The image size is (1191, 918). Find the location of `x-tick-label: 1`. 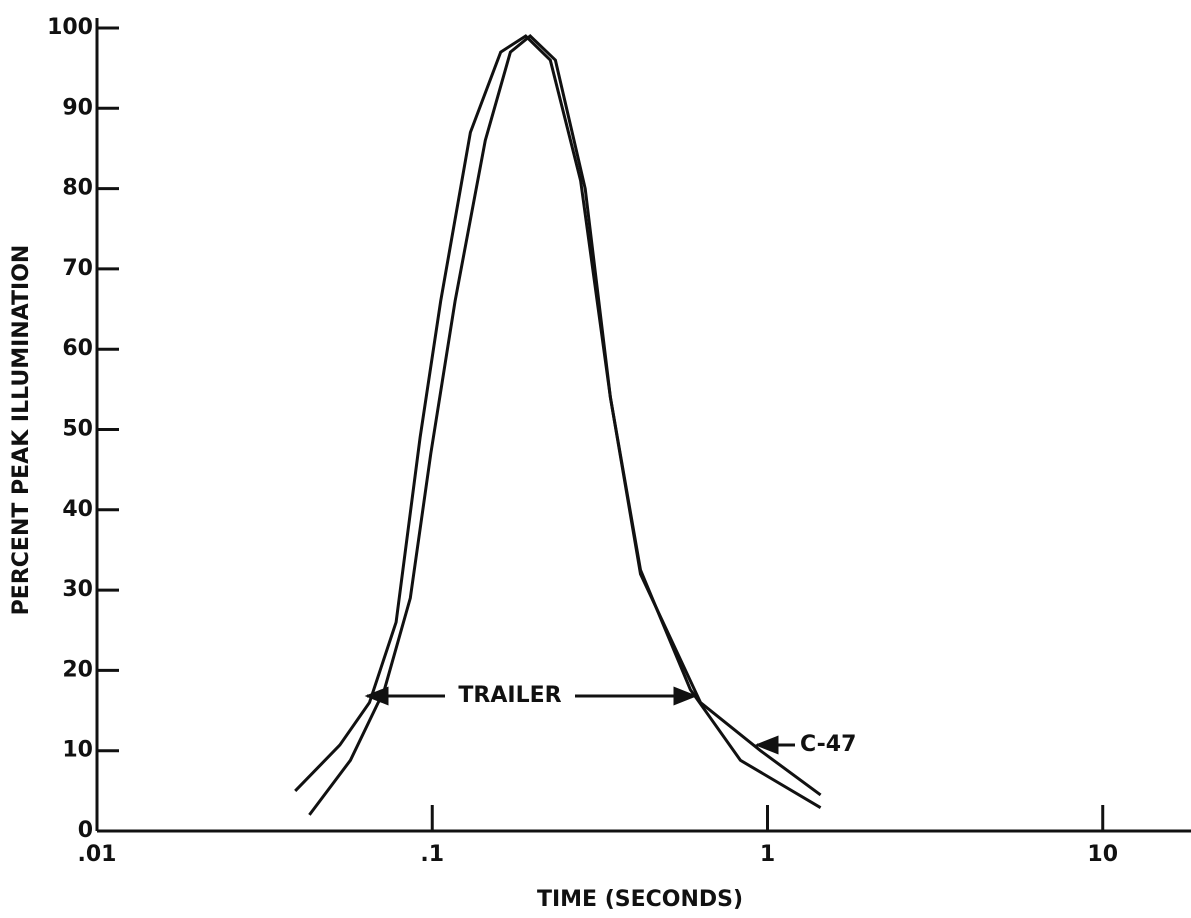

x-tick-label: 1 is located at coordinates (767, 854).